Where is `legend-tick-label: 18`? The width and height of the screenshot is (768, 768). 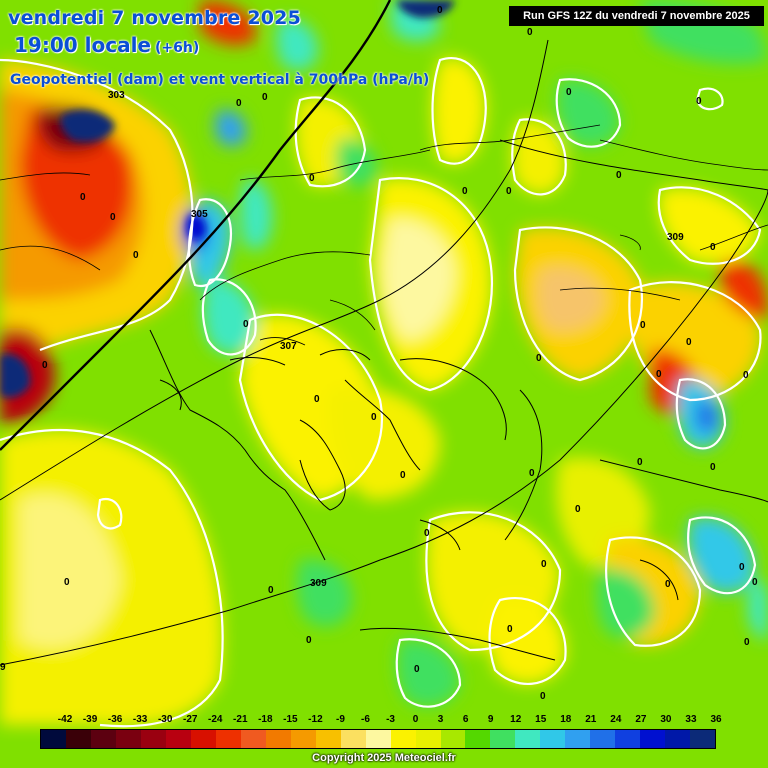
legend-tick-label: 18 is located at coordinates (566, 719).